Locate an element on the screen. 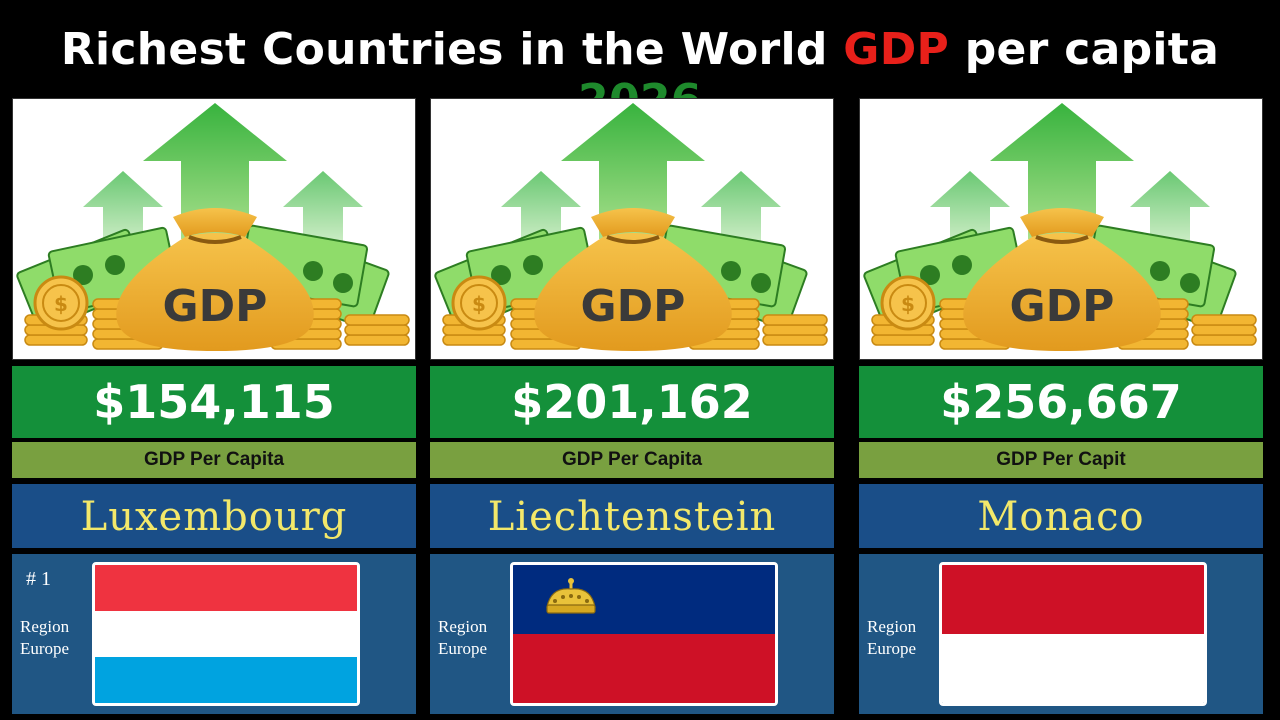 Image resolution: width=1280 pixels, height=720 pixels. title-part1: Richest Countries in the World is located at coordinates (452, 49).